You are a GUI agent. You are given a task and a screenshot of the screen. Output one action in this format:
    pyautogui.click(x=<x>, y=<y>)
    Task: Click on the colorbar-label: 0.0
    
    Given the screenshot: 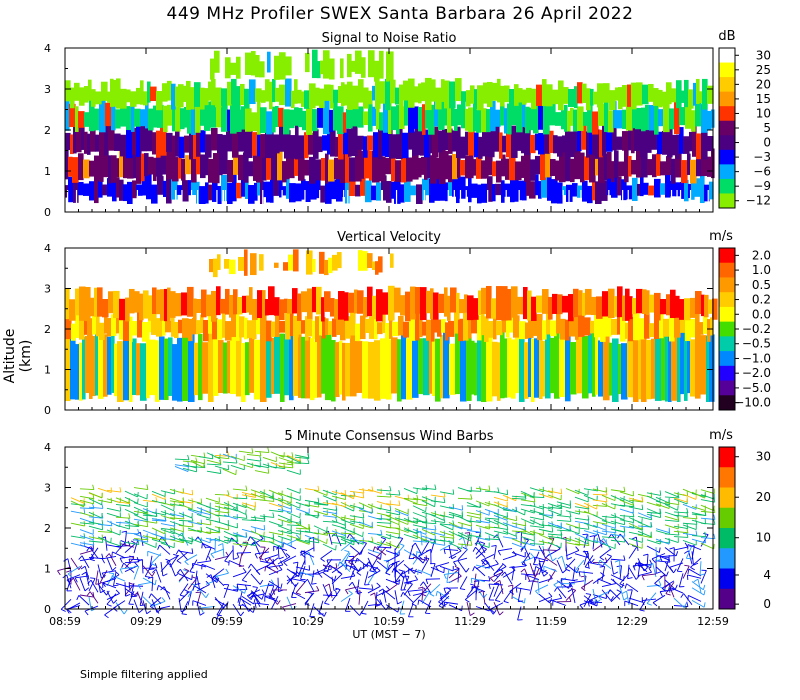 What is the action you would take?
    pyautogui.click(x=761, y=314)
    